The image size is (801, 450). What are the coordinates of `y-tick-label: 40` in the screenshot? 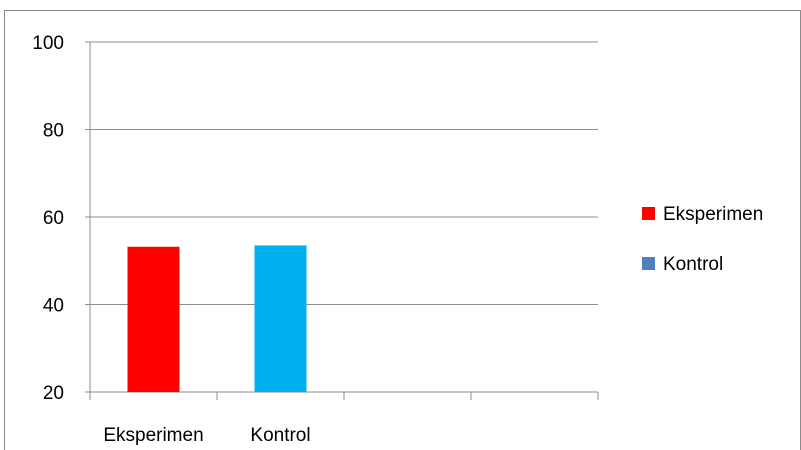 It's located at (53, 306).